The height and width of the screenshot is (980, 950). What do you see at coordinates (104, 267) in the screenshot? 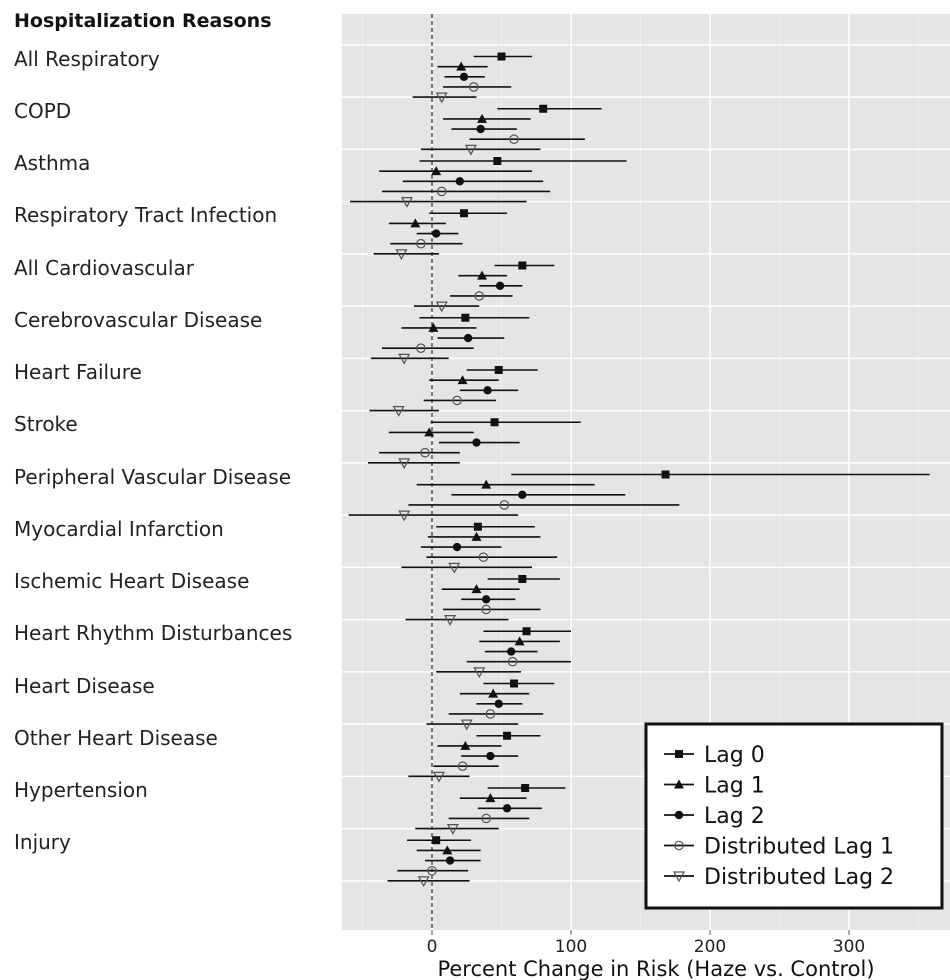
I see `category-label: All Cardiovascular` at bounding box center [104, 267].